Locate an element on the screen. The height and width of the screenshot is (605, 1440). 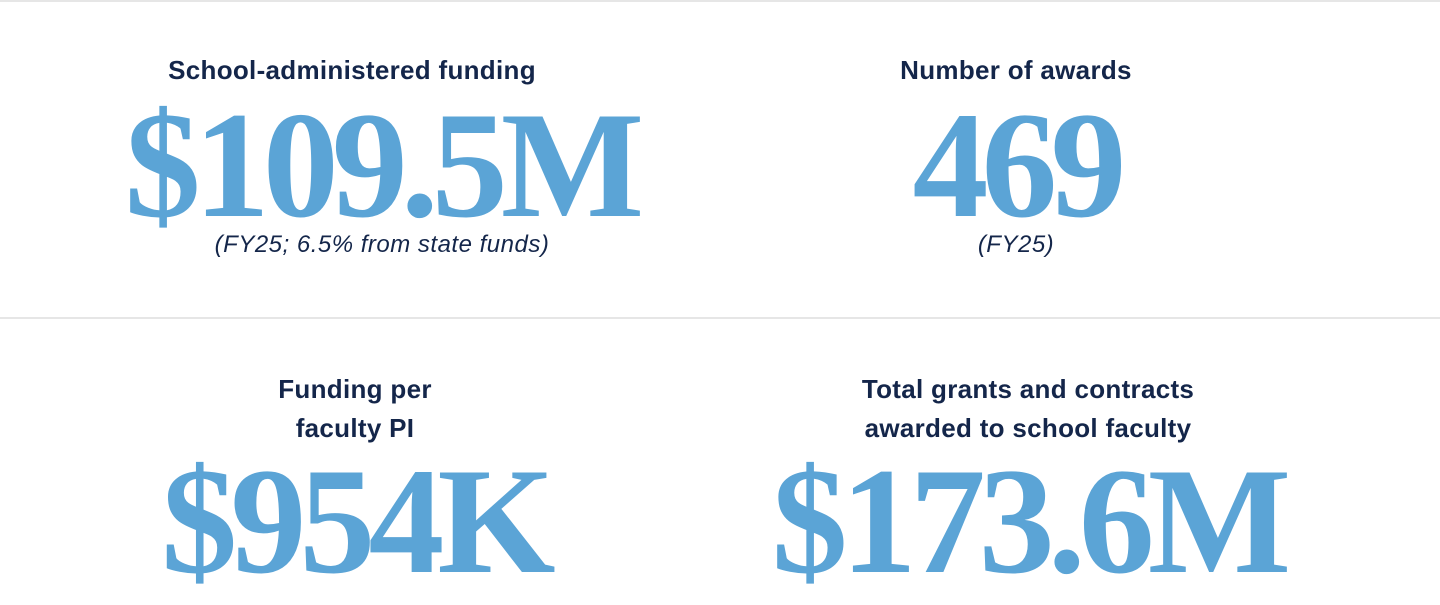
label-line: Funding per is located at coordinates (355, 389).